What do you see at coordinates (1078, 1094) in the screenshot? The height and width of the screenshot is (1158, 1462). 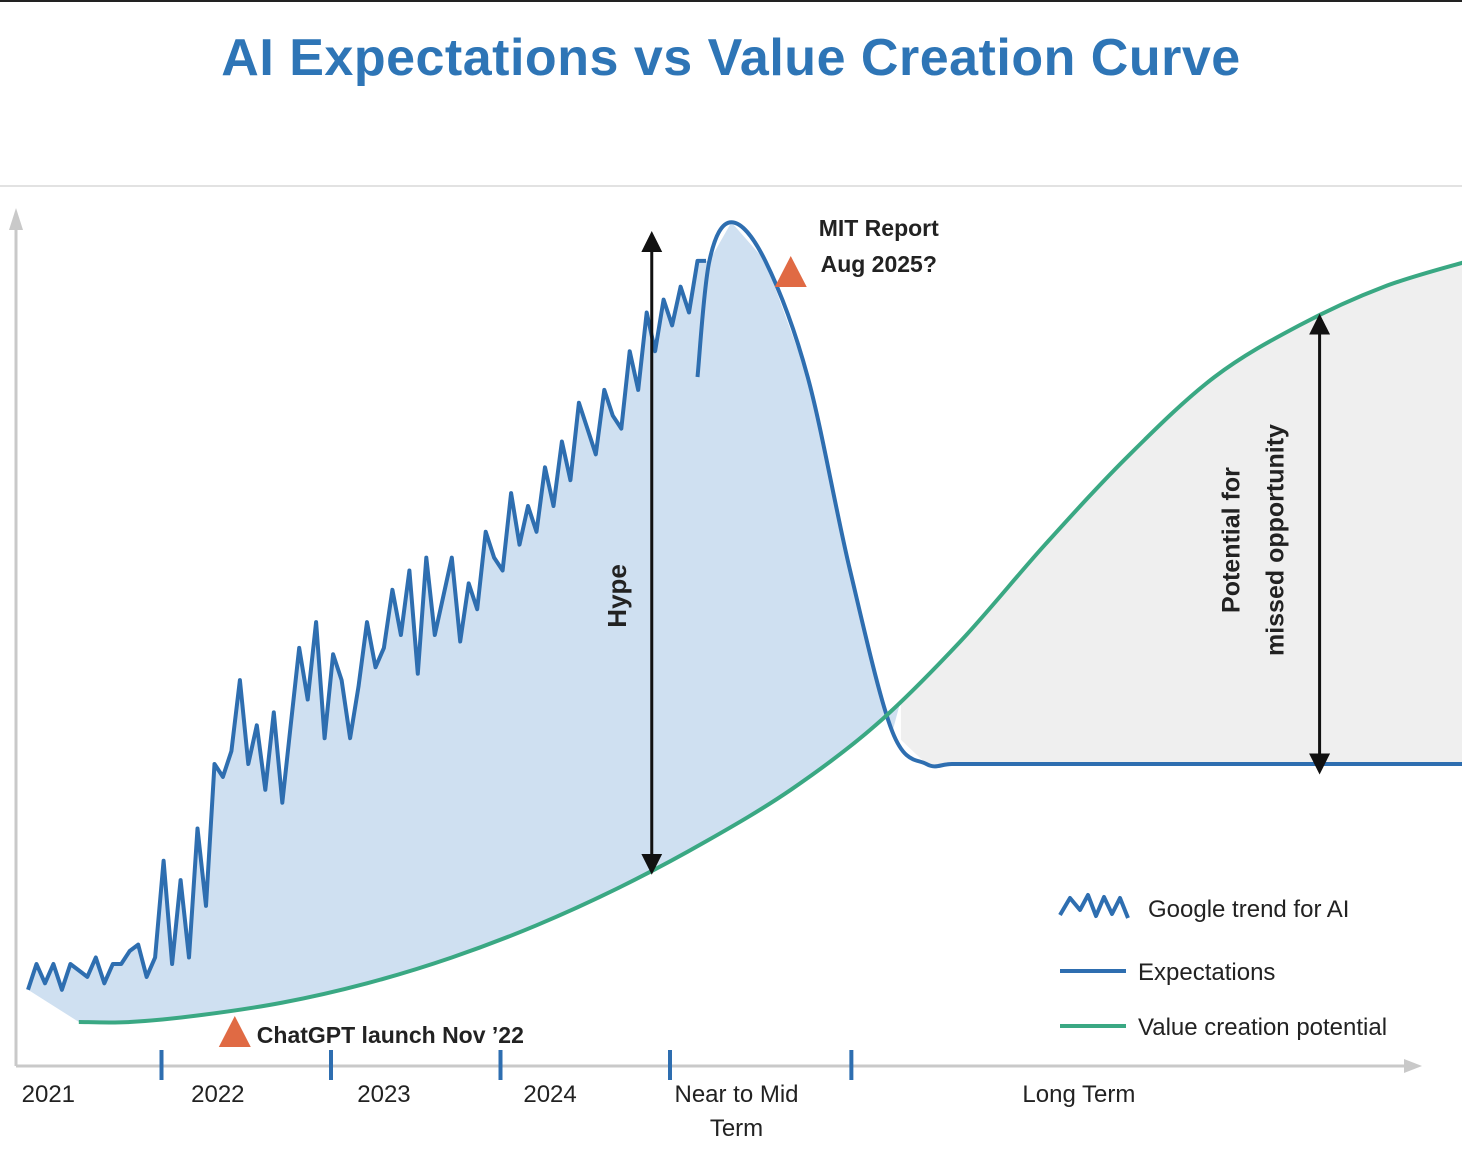 I see `x-period-label: Long Term` at bounding box center [1078, 1094].